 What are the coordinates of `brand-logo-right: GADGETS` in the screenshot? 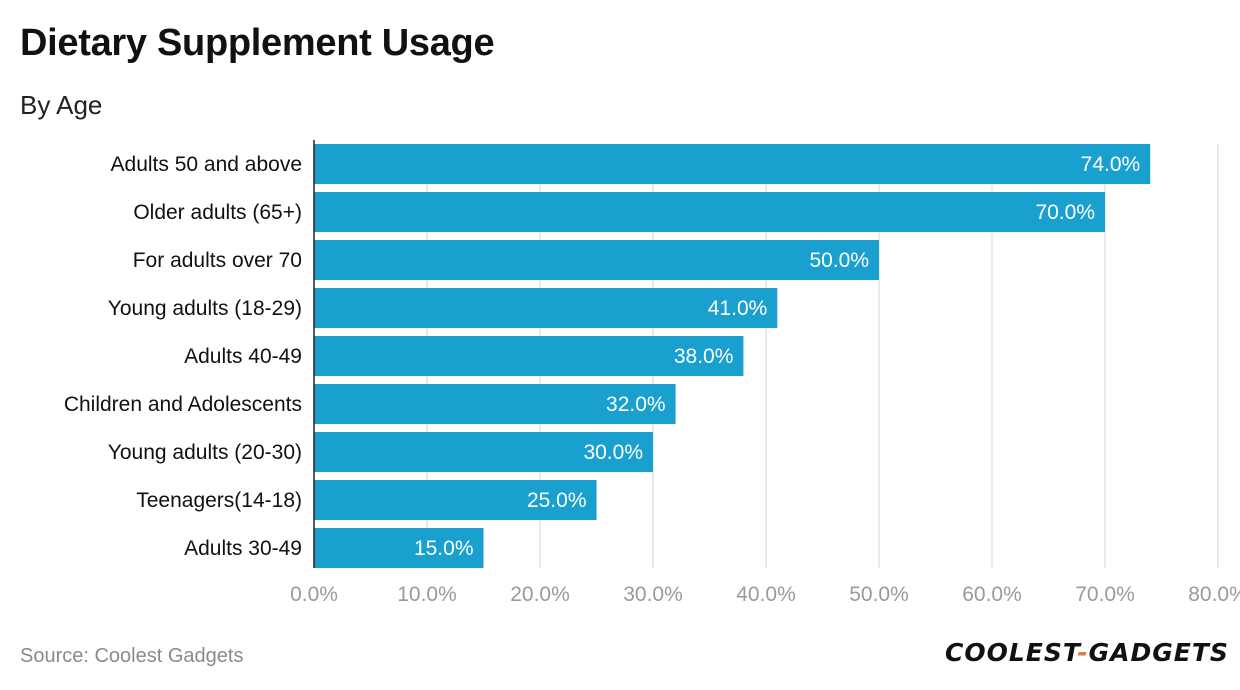 It's located at (1158, 652).